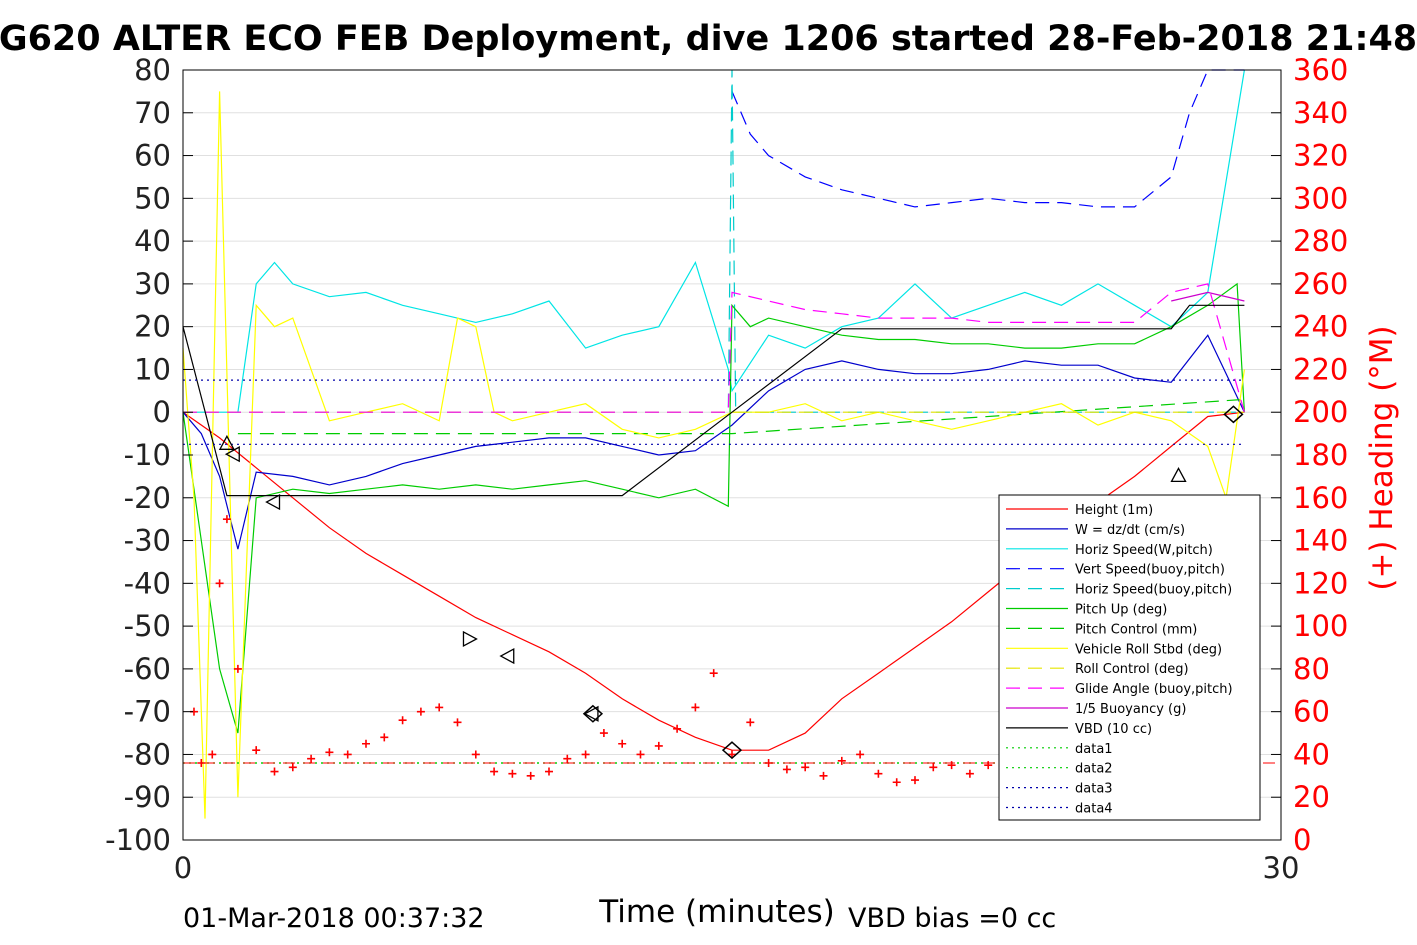  I want to click on x-axis-label: Time (minutes), so click(716, 912).